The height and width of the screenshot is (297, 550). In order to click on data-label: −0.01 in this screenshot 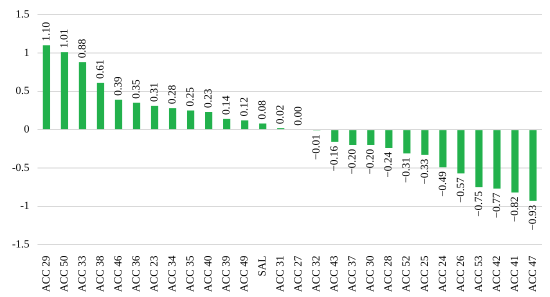, I will do `click(316, 147)`.